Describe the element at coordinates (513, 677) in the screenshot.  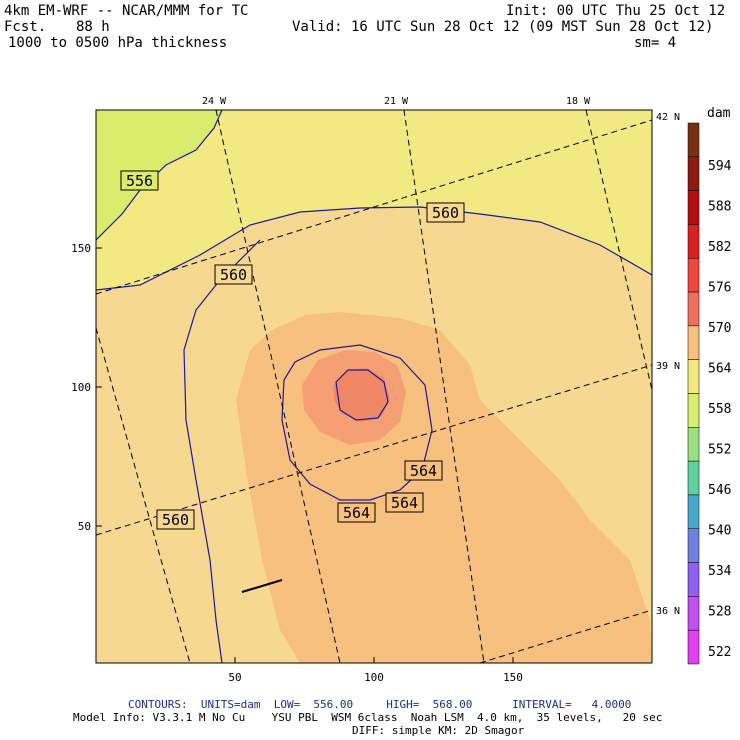
I see `x-tick-label: 150` at that location.